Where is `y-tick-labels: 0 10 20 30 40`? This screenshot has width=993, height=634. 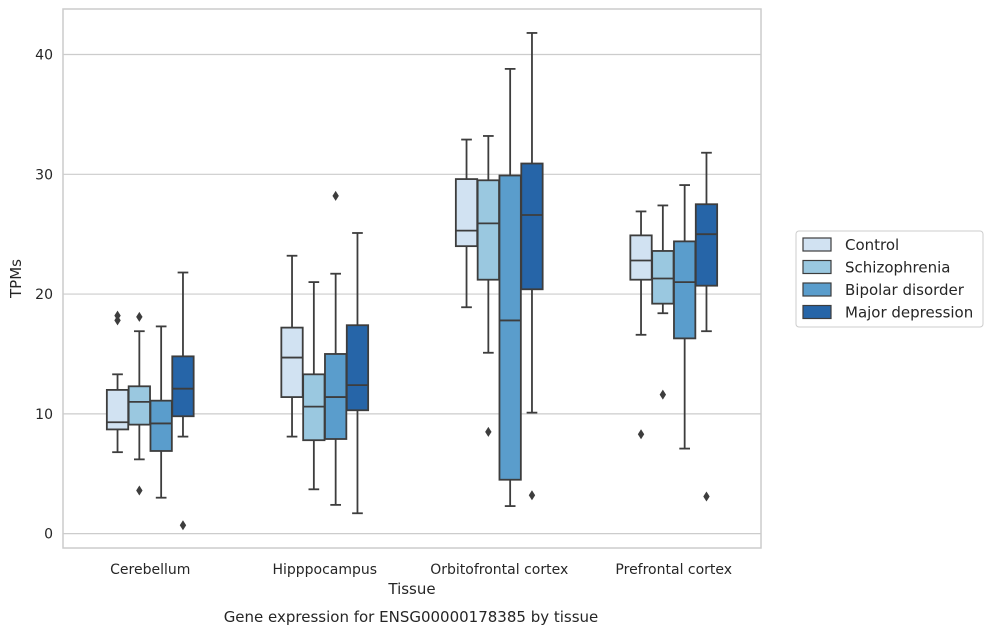 y-tick-labels: 0 10 20 30 40 is located at coordinates (44, 295).